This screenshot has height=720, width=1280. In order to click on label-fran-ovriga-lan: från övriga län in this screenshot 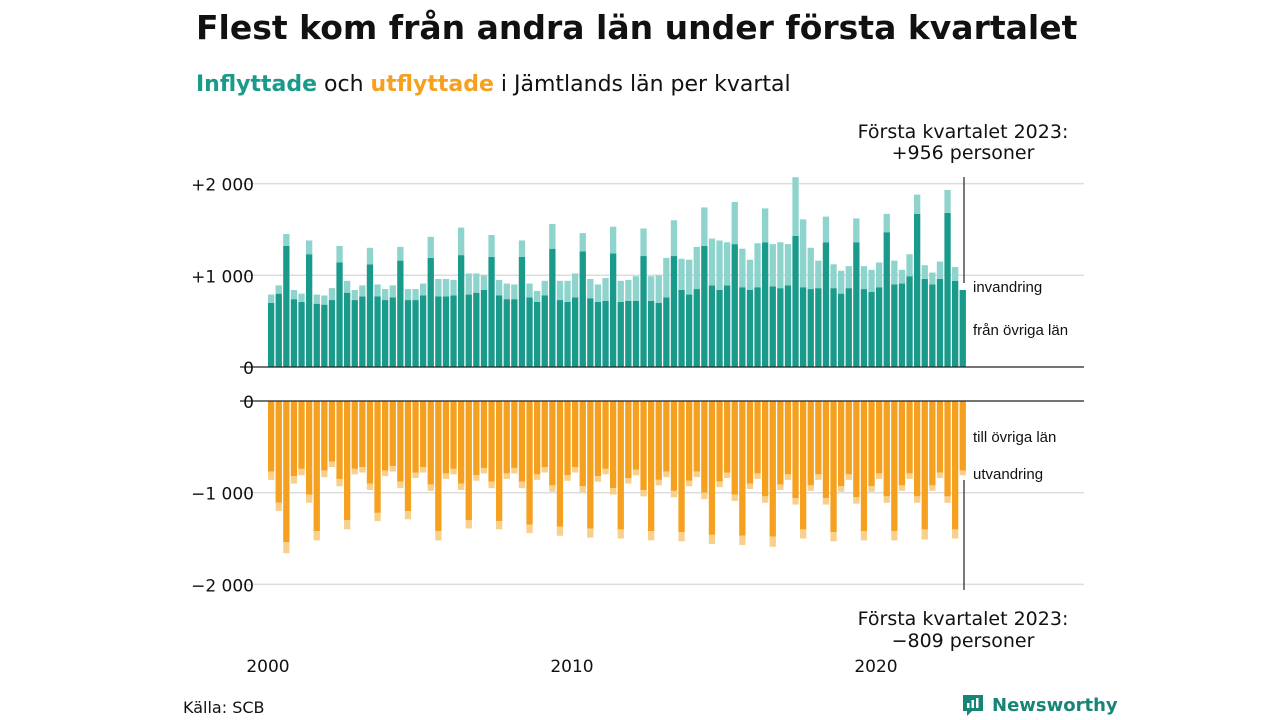, I will do `click(1020, 330)`.